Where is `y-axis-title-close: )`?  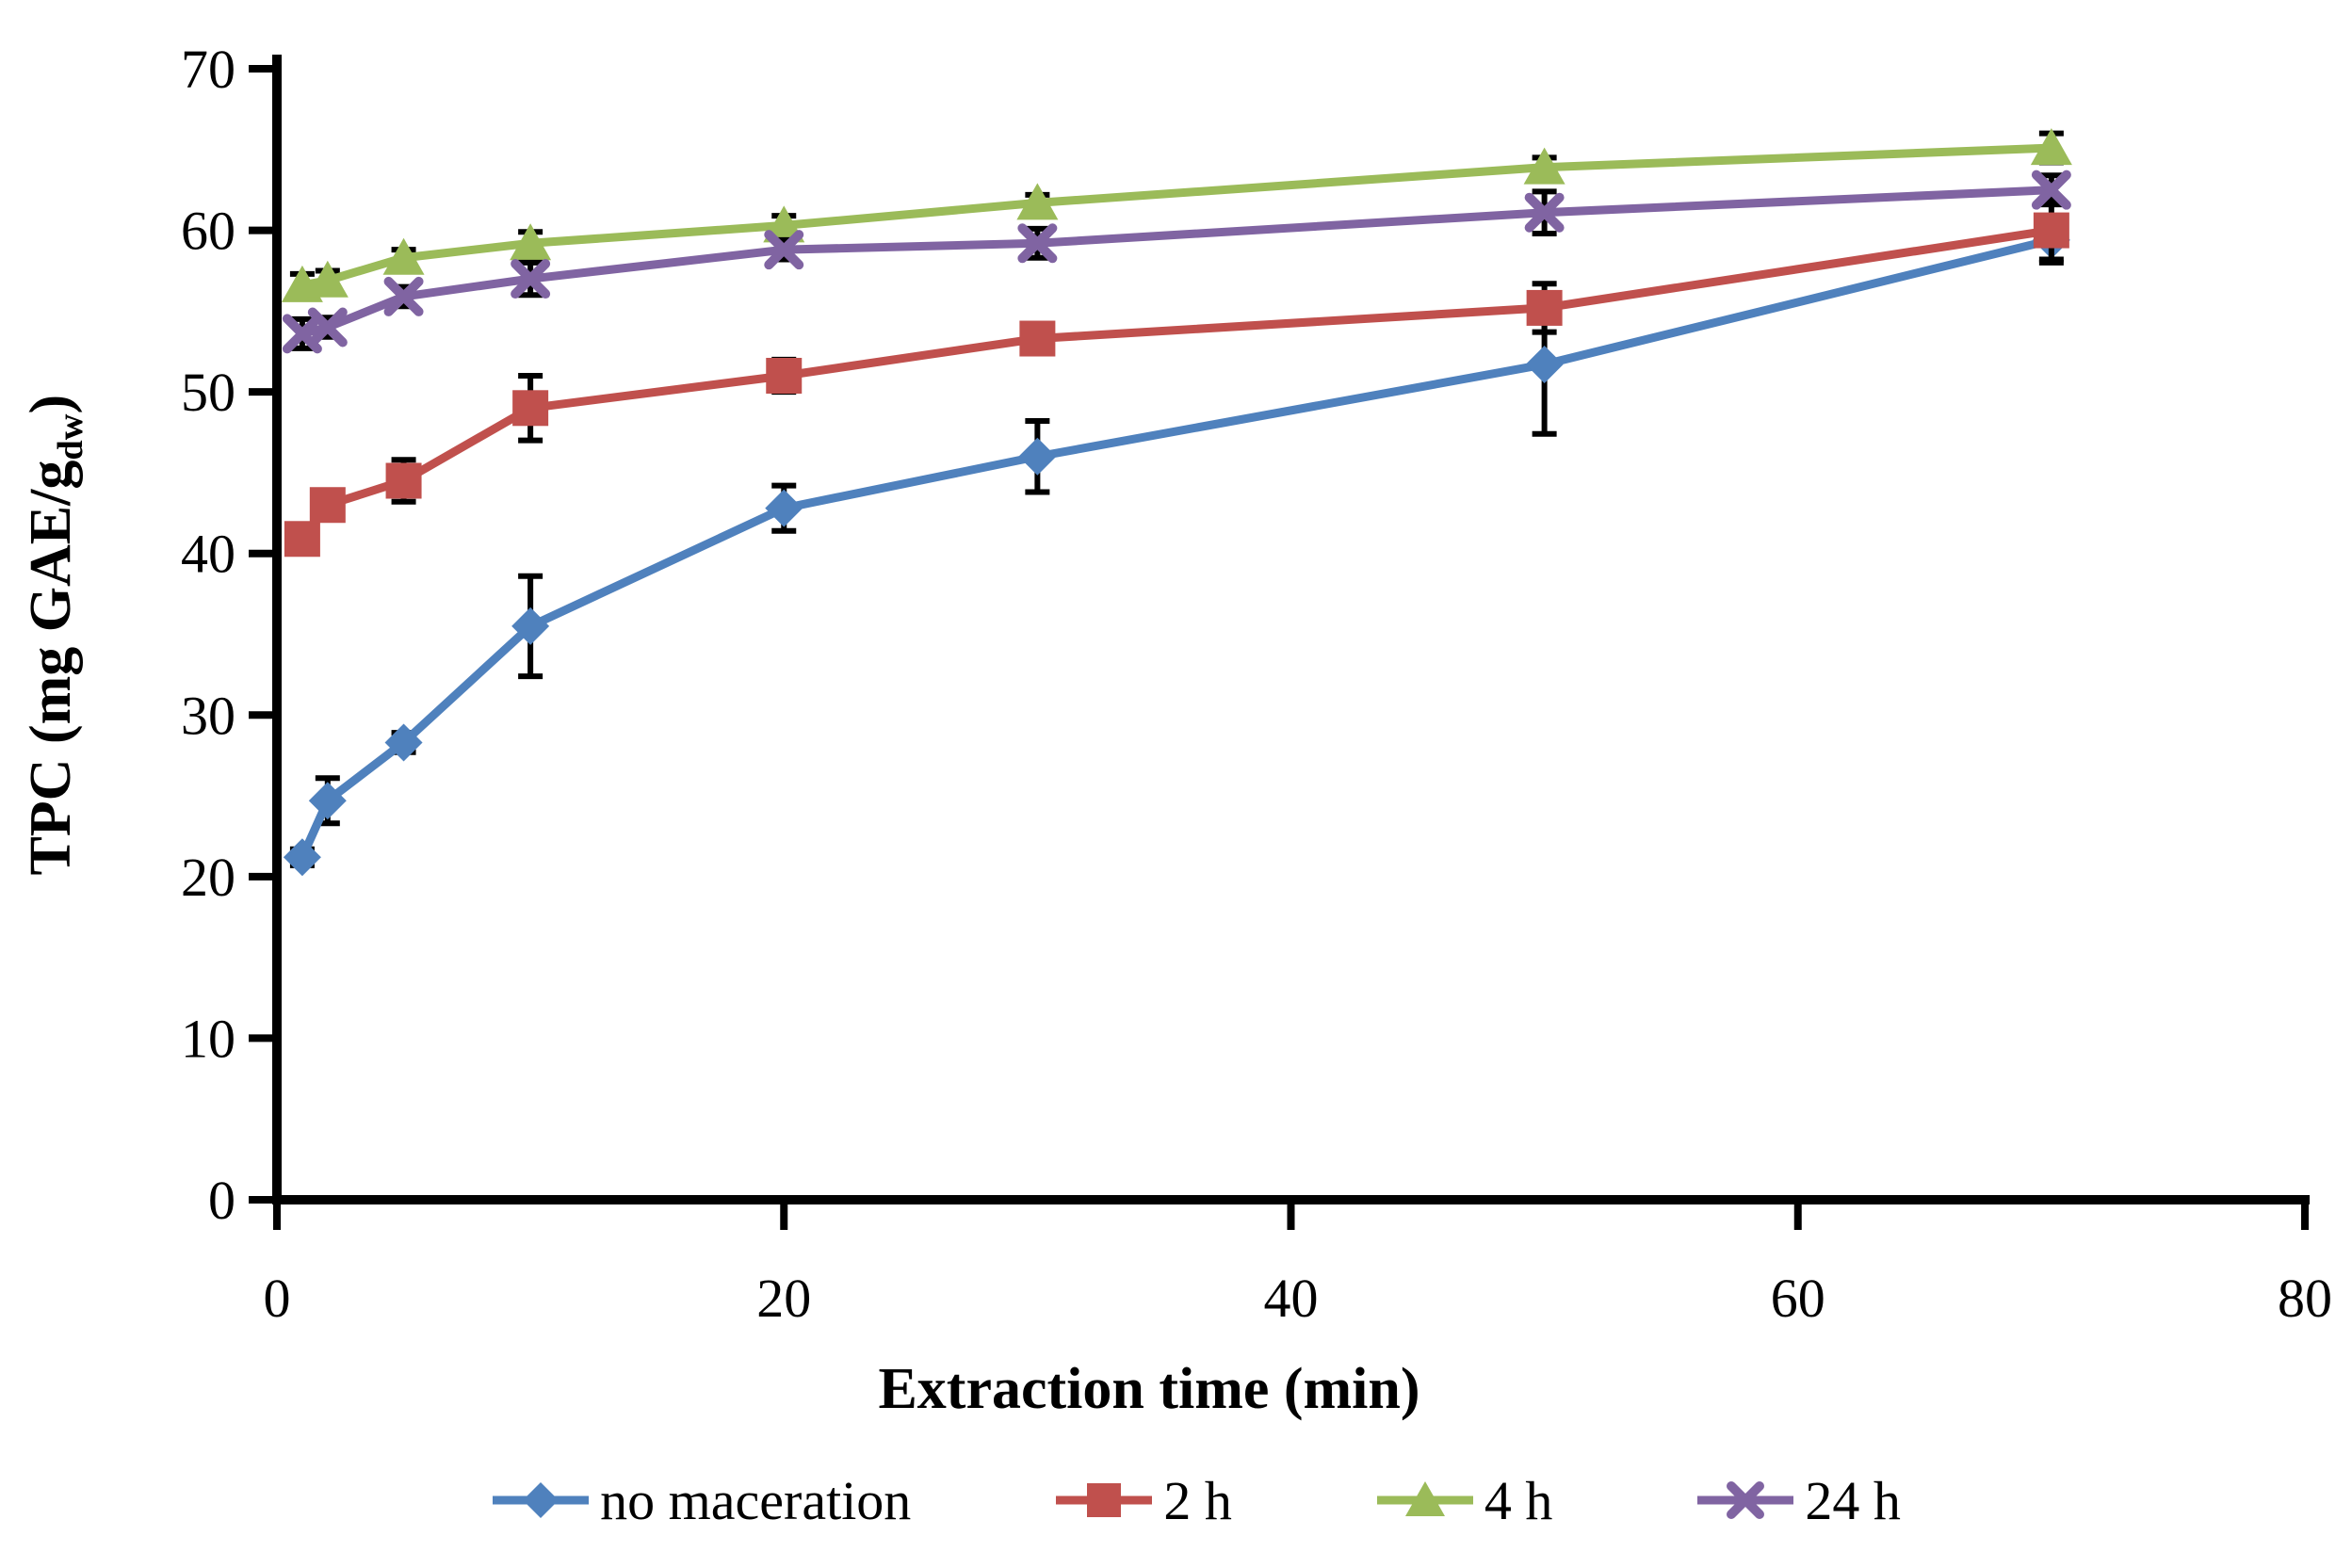 y-axis-title-close: ) is located at coordinates (50, 404).